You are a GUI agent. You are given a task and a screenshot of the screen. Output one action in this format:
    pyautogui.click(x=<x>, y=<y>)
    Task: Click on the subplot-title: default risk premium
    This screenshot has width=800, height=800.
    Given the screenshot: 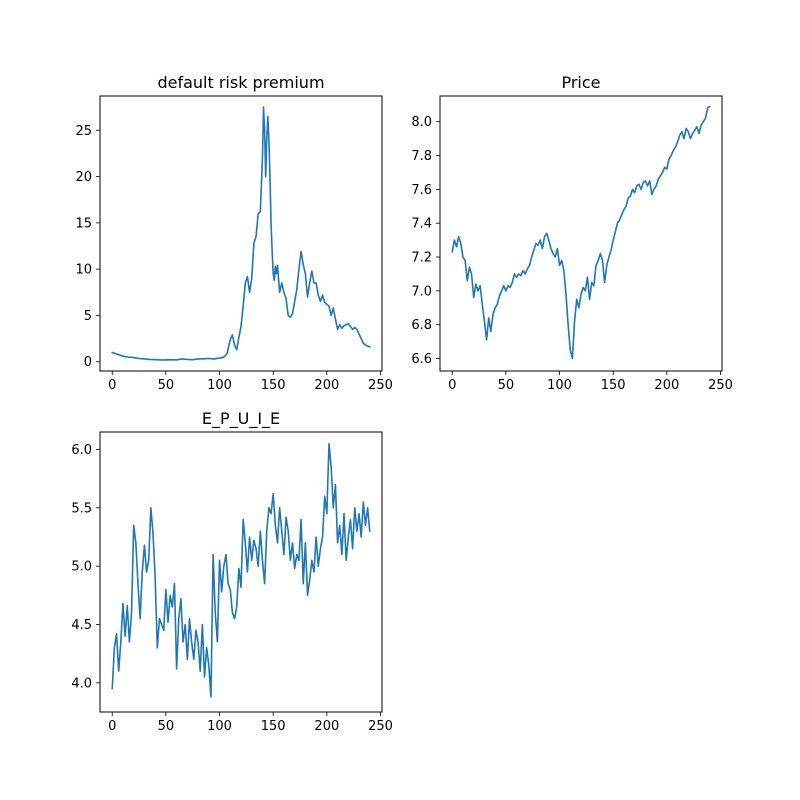 What is the action you would take?
    pyautogui.click(x=240, y=82)
    